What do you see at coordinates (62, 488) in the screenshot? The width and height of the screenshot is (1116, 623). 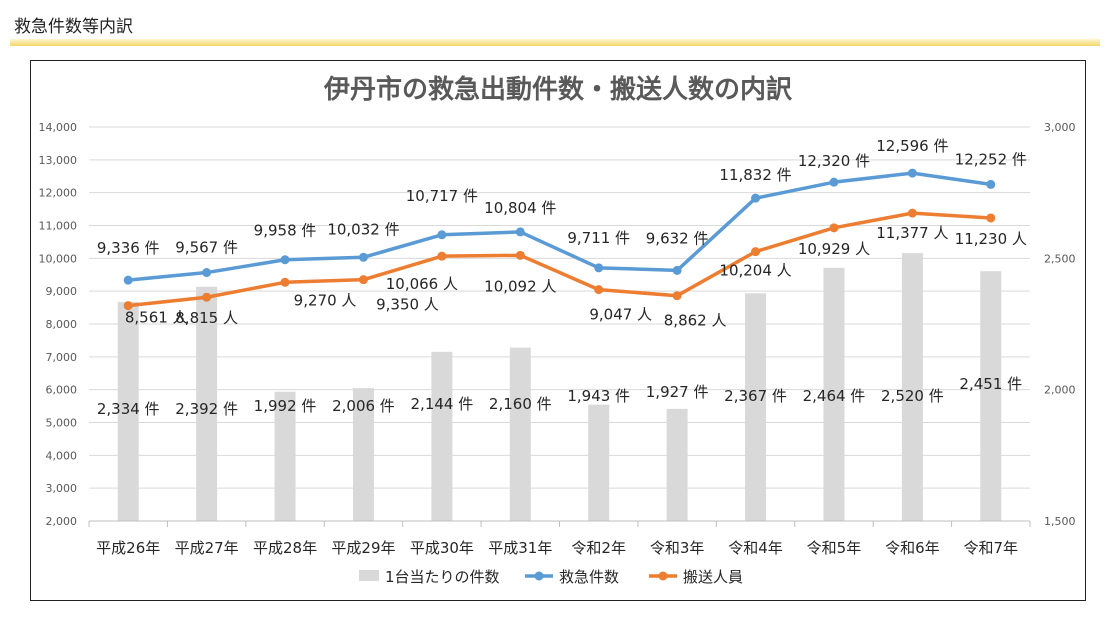 I see `y-left-tick-label: 3,000` at bounding box center [62, 488].